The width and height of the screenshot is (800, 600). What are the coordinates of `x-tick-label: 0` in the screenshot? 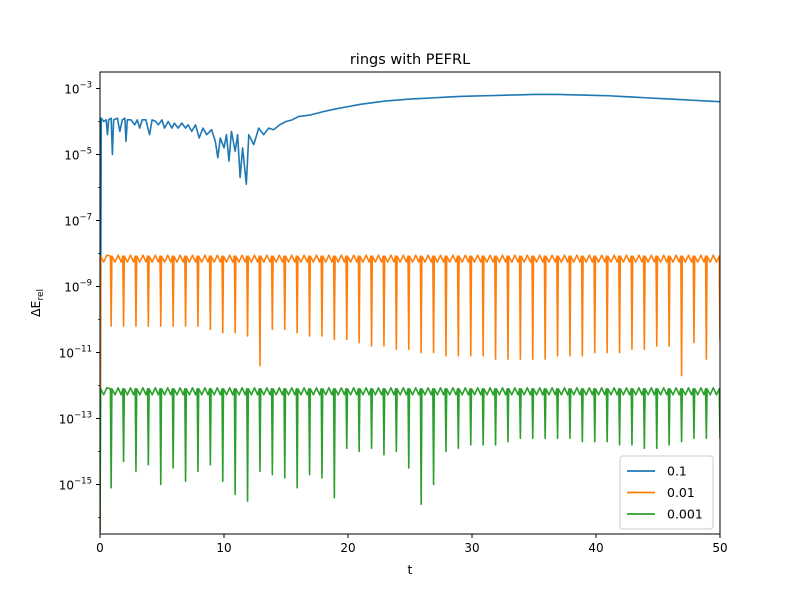 It's located at (100, 548).